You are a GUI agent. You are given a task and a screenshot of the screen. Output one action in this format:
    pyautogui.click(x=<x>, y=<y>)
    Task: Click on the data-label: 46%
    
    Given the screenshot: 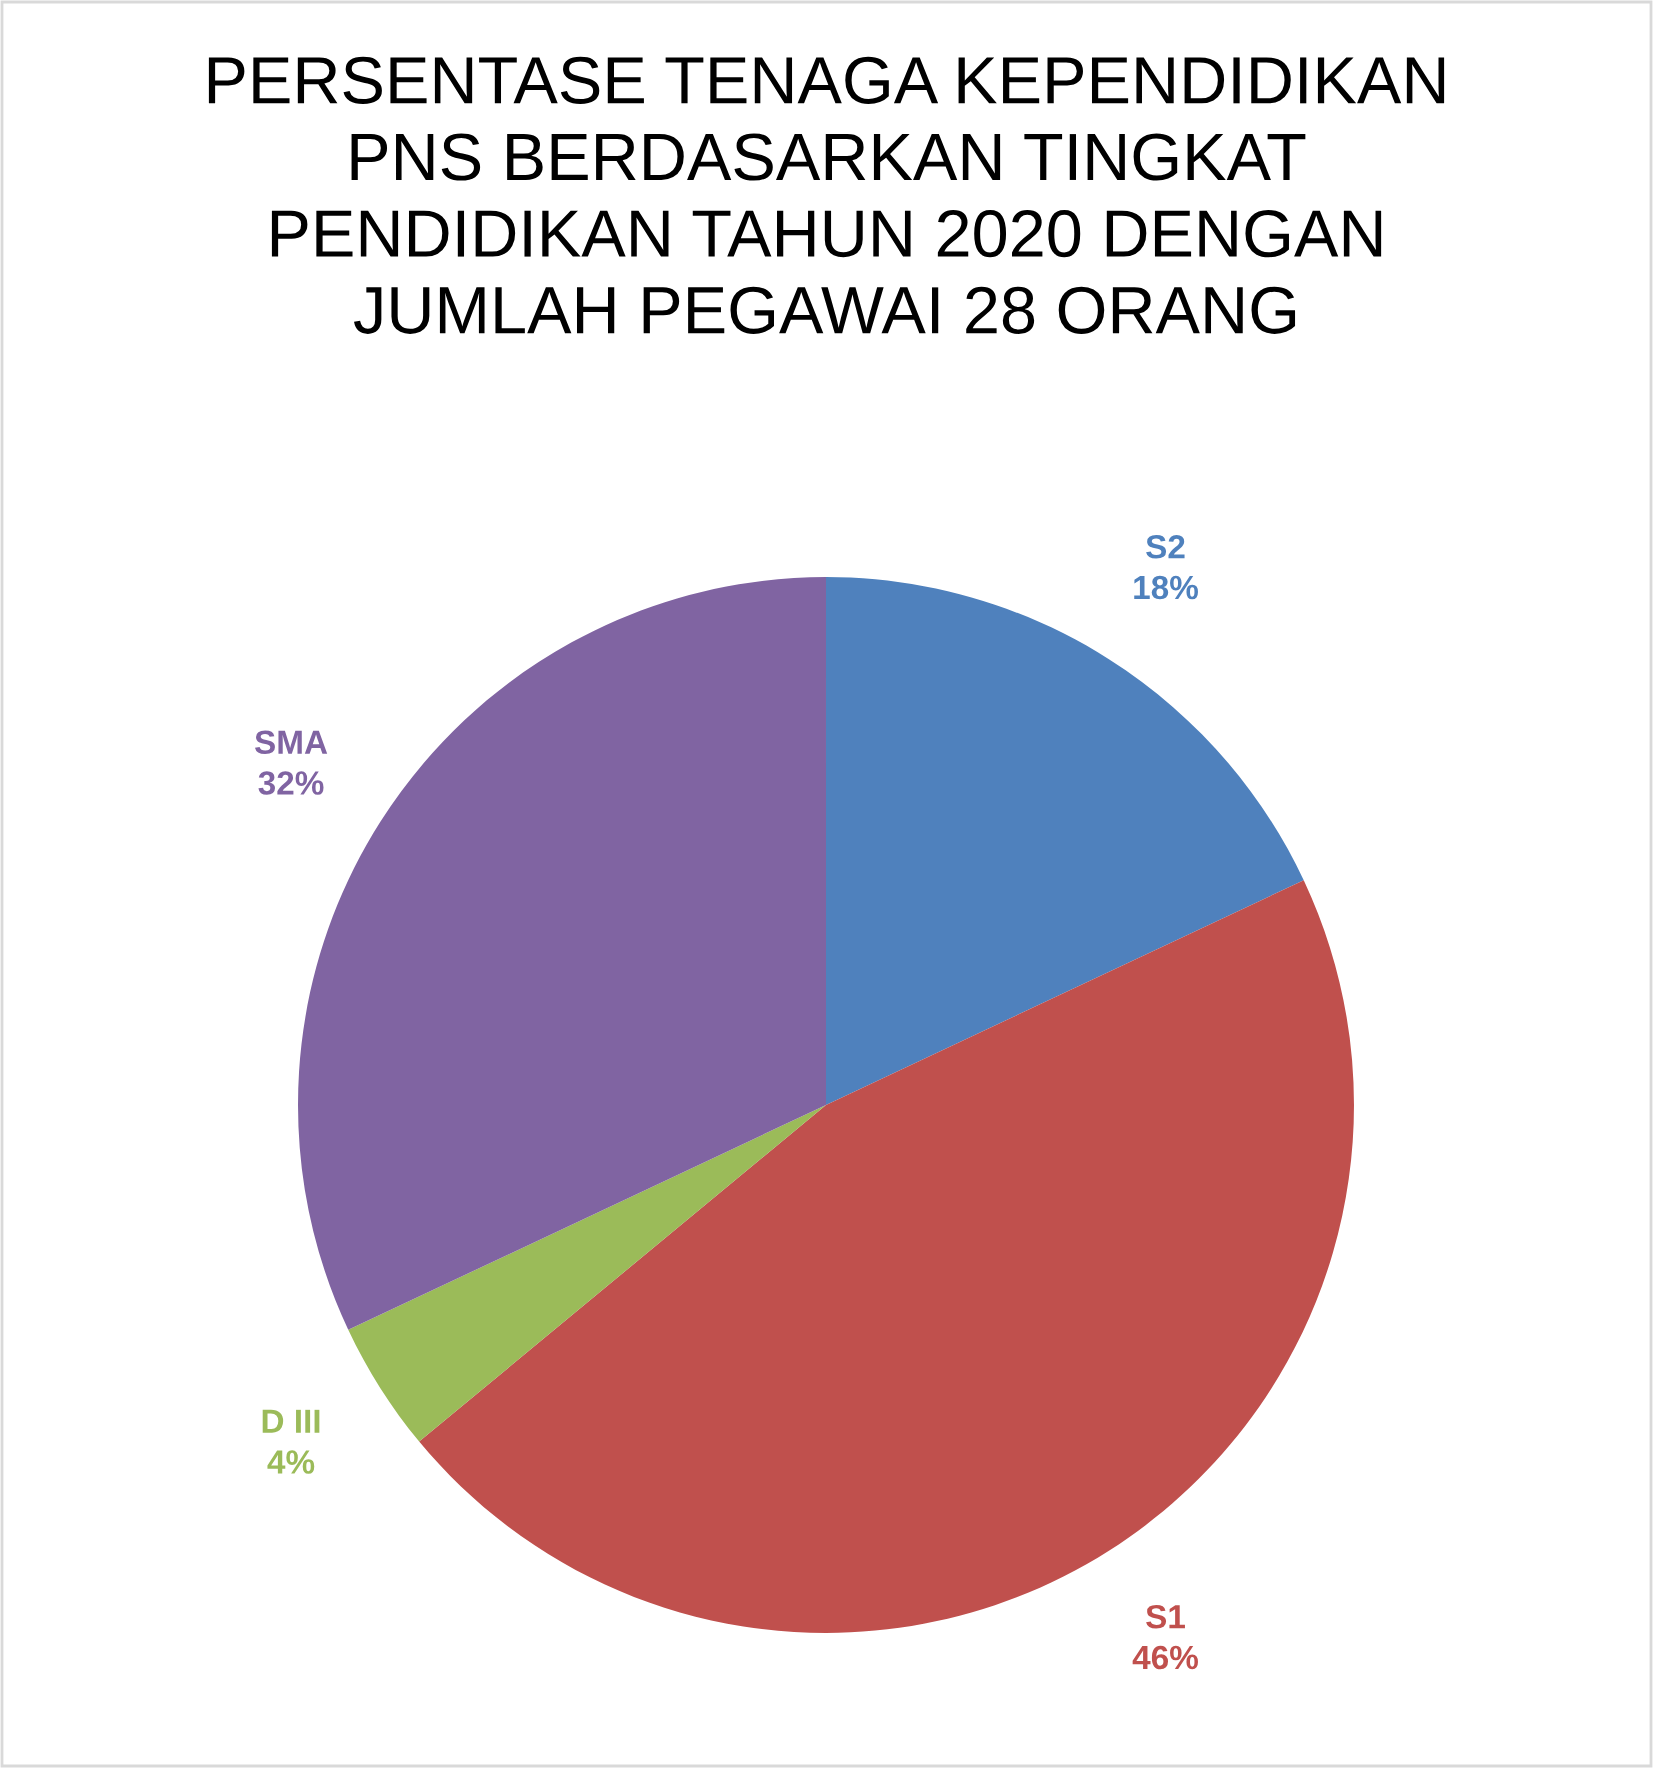 What is the action you would take?
    pyautogui.click(x=1165, y=1657)
    